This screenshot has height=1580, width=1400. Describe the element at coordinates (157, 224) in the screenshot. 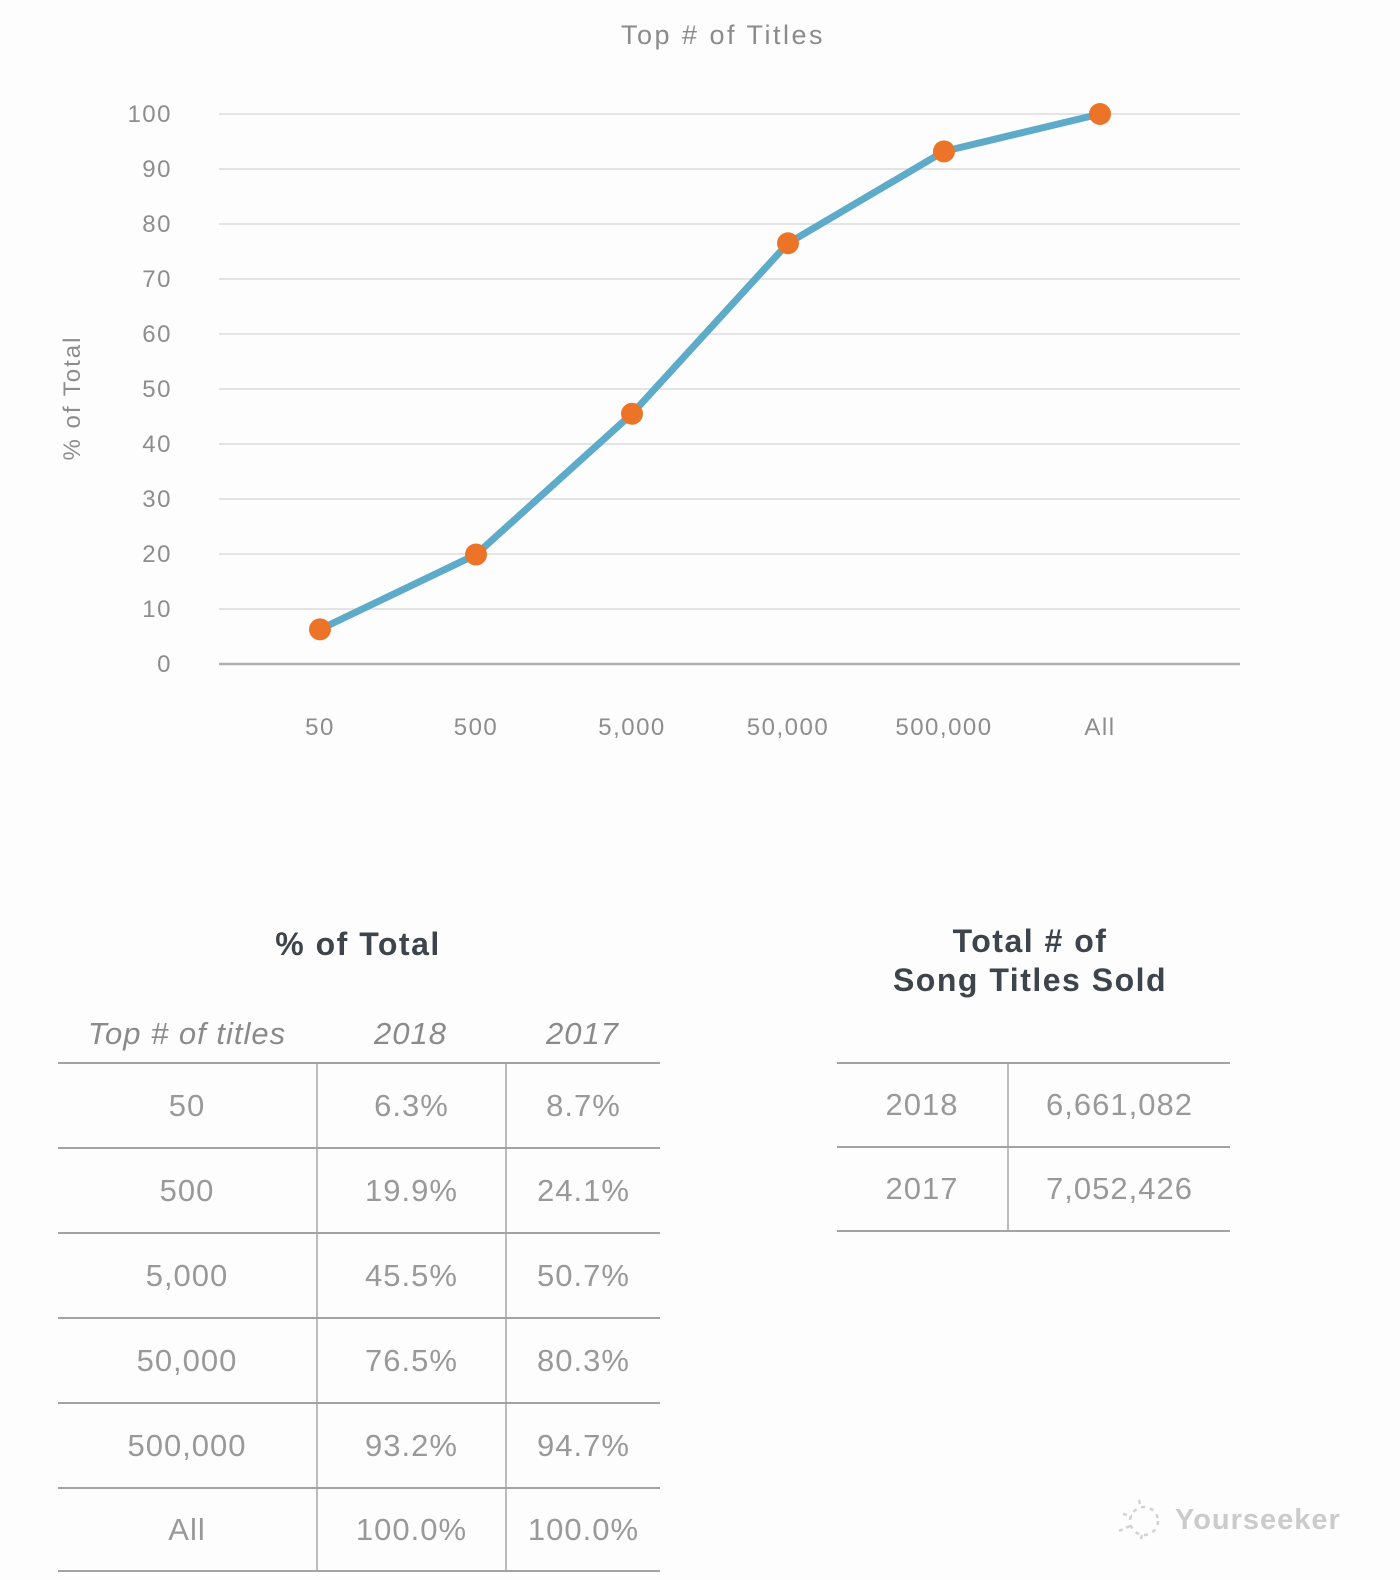

I see `y-tick-label: 80` at that location.